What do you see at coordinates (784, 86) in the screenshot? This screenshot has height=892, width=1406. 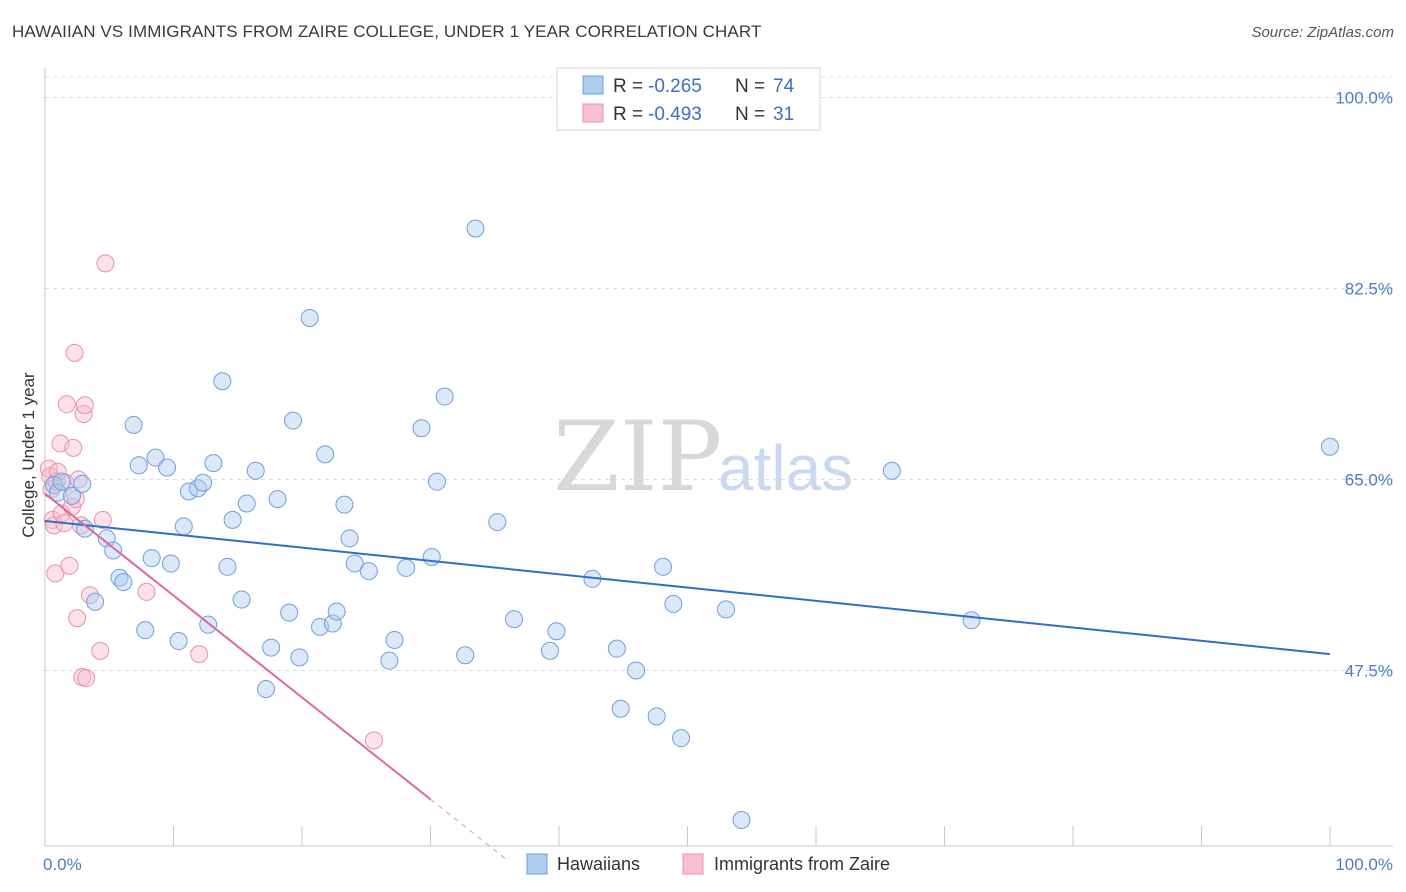 I see `legend-n-value-1: 74` at bounding box center [784, 86].